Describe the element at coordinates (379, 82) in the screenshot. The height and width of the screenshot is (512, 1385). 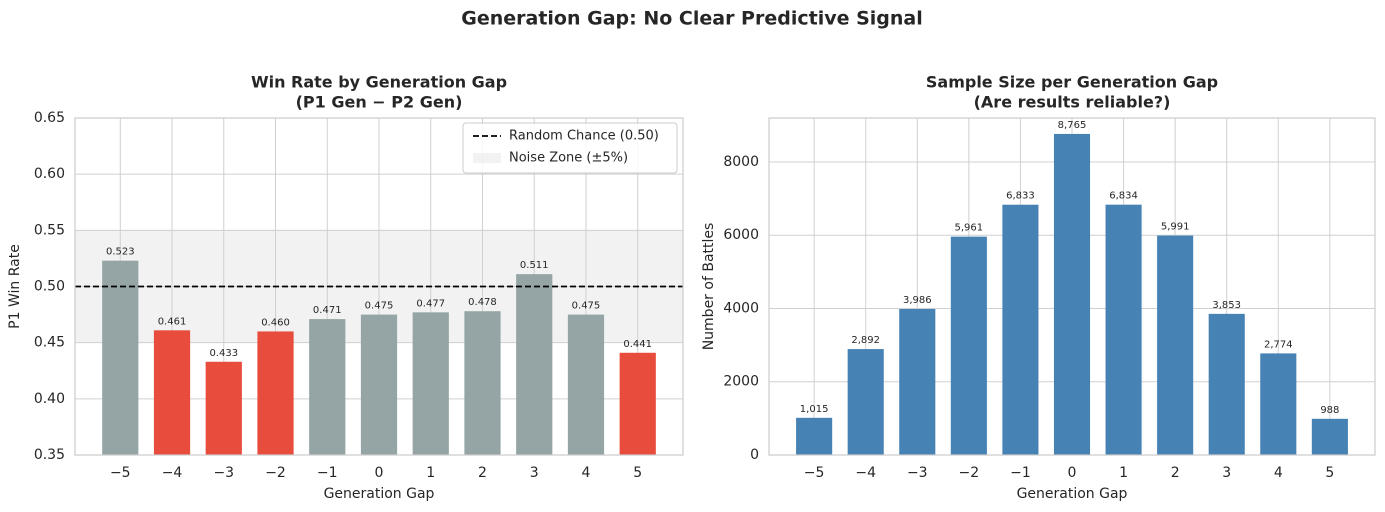
I see `chart-title: Win Rate by Generation Gap` at that location.